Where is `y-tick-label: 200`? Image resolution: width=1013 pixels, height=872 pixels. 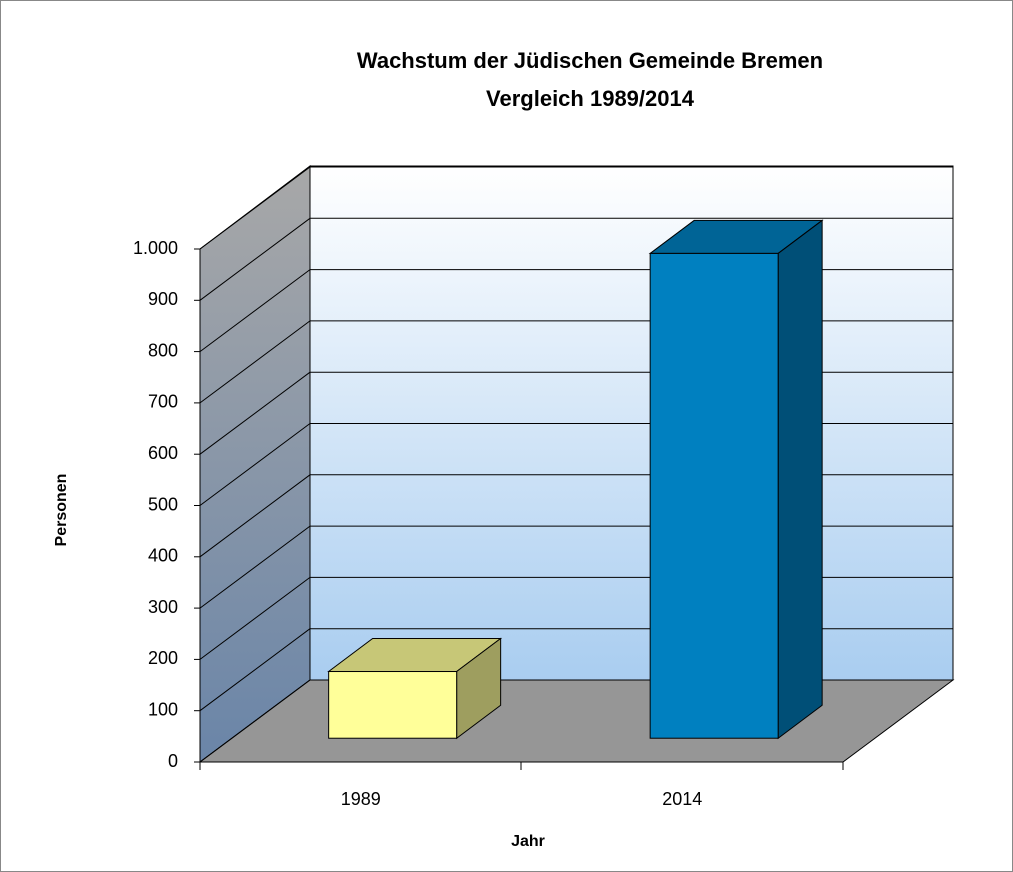
y-tick-label: 200 is located at coordinates (163, 658).